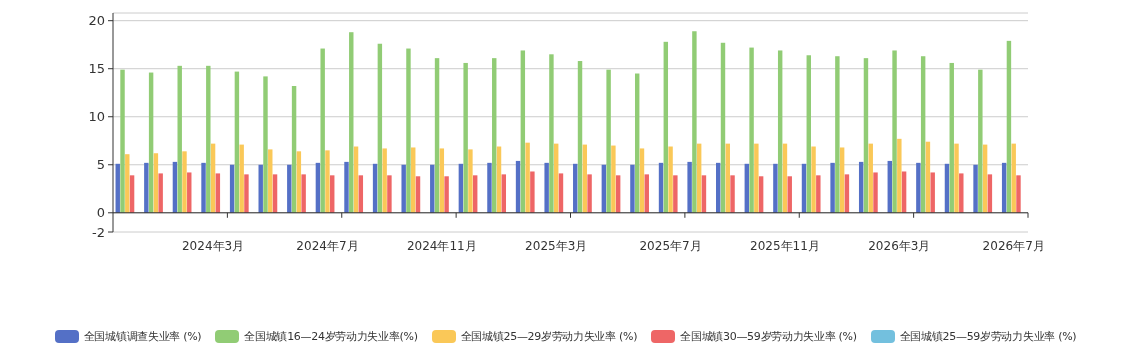 The image size is (1131, 351). What do you see at coordinates (100, 165) in the screenshot?
I see `y-tick-label: 5` at bounding box center [100, 165].